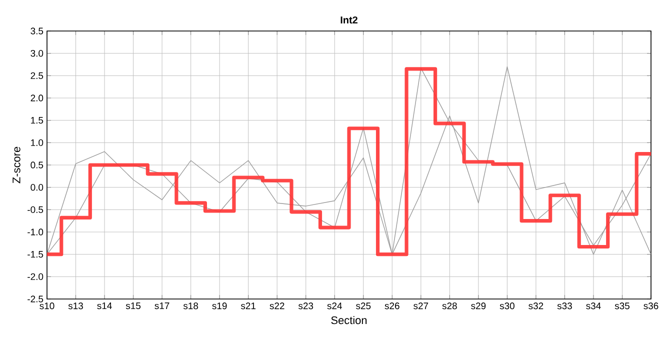 The height and width of the screenshot is (360, 660). Describe the element at coordinates (651, 306) in the screenshot. I see `x-tick-label: s36` at that location.